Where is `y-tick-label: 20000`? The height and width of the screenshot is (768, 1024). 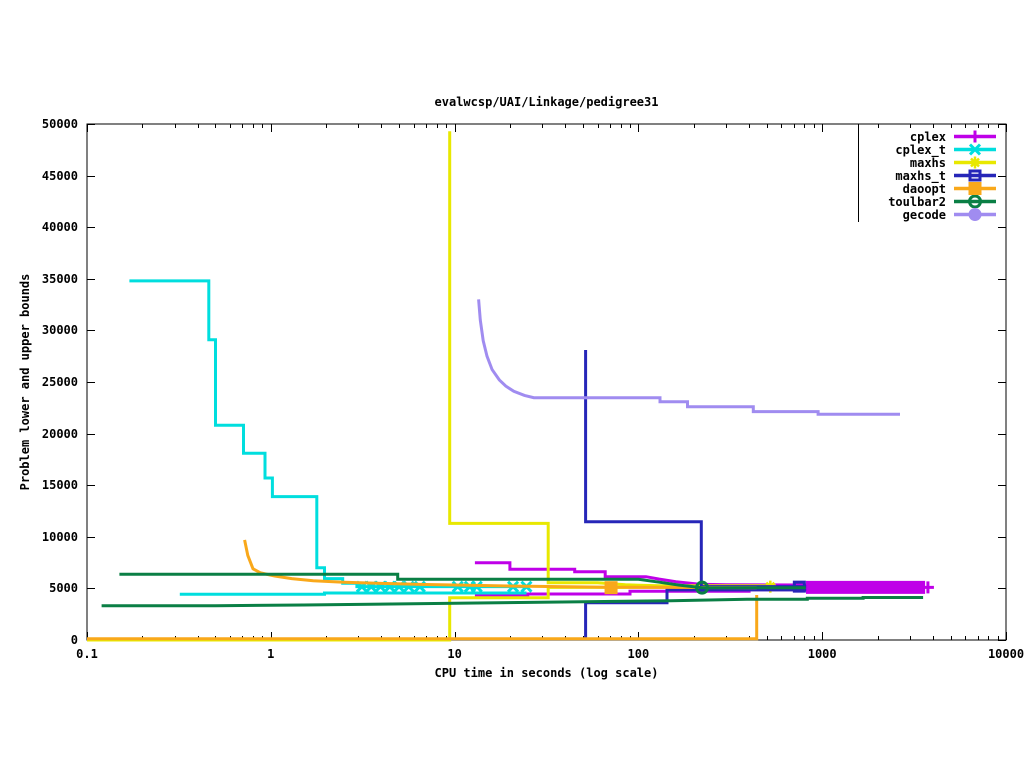
y-tick-label: 20000 is located at coordinates (59, 433).